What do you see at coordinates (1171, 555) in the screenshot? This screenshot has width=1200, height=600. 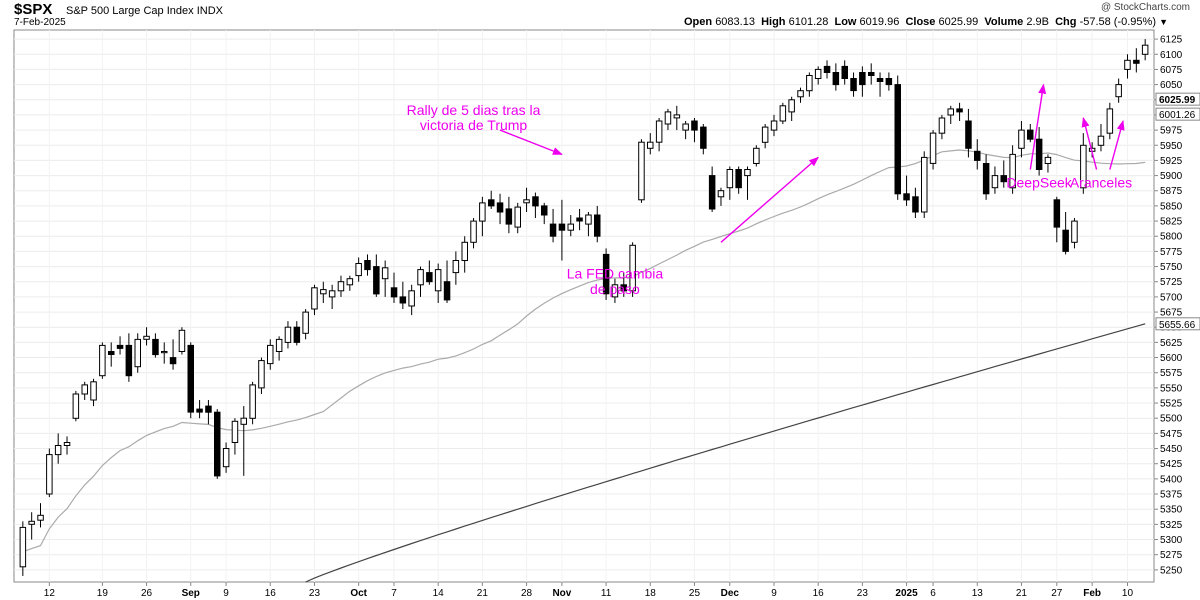 I see `y-tick-label: 5275` at bounding box center [1171, 555].